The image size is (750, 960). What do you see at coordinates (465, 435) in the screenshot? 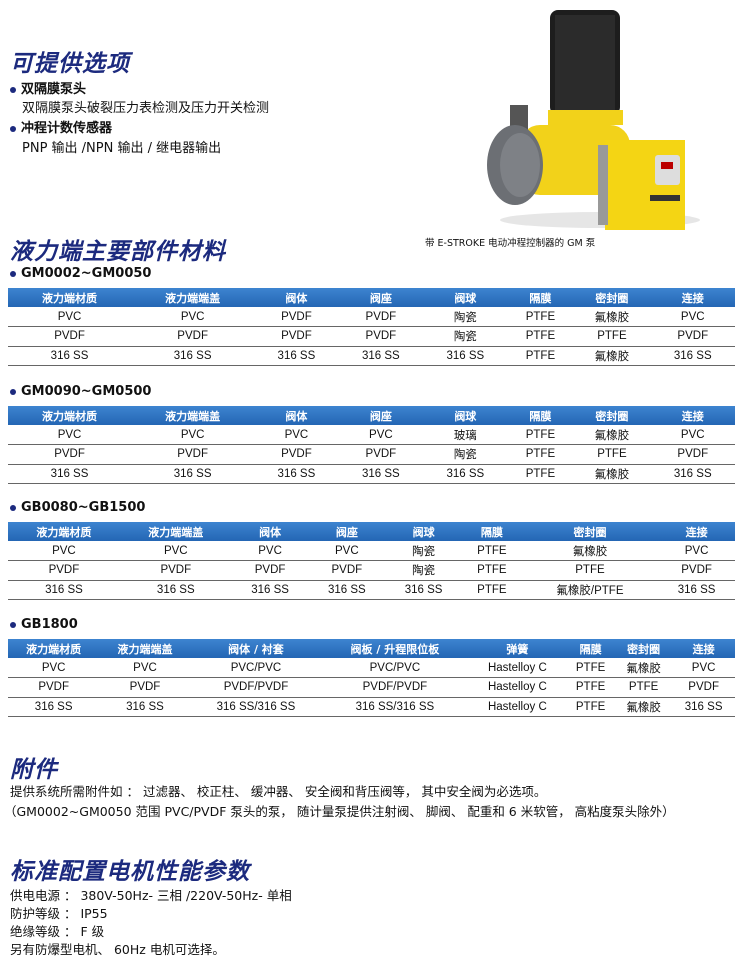
I see `table-cell: 玻璃` at bounding box center [465, 435].